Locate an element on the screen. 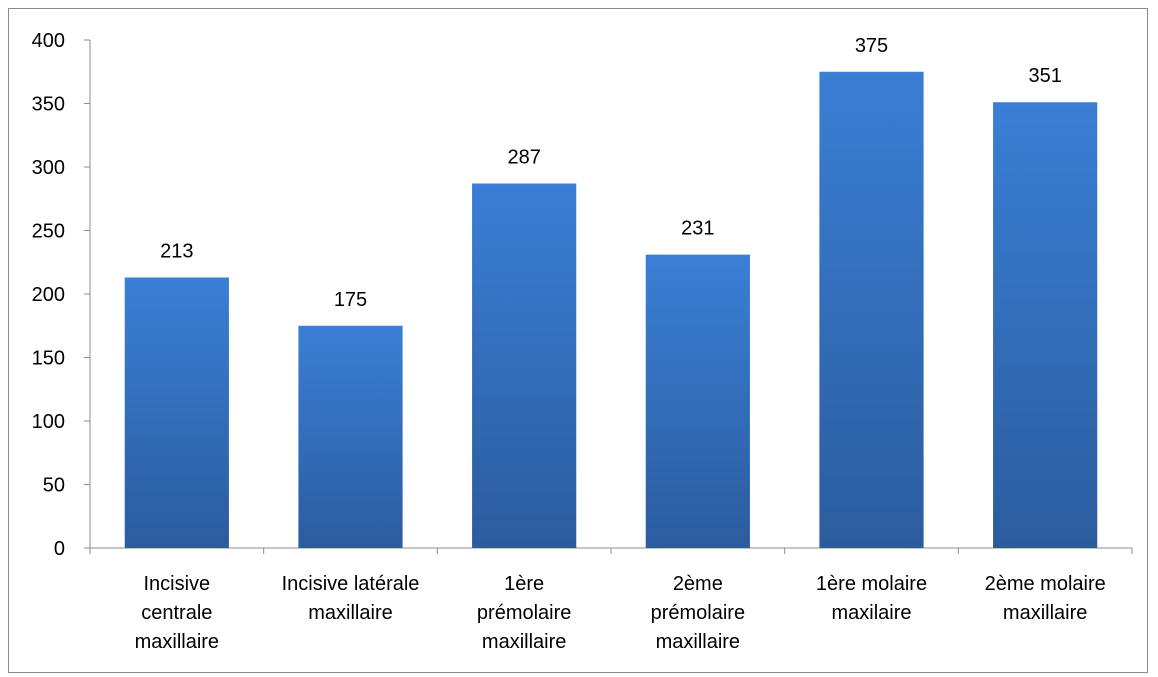 Image resolution: width=1158 pixels, height=677 pixels. y-tick-label: 200 is located at coordinates (48, 295).